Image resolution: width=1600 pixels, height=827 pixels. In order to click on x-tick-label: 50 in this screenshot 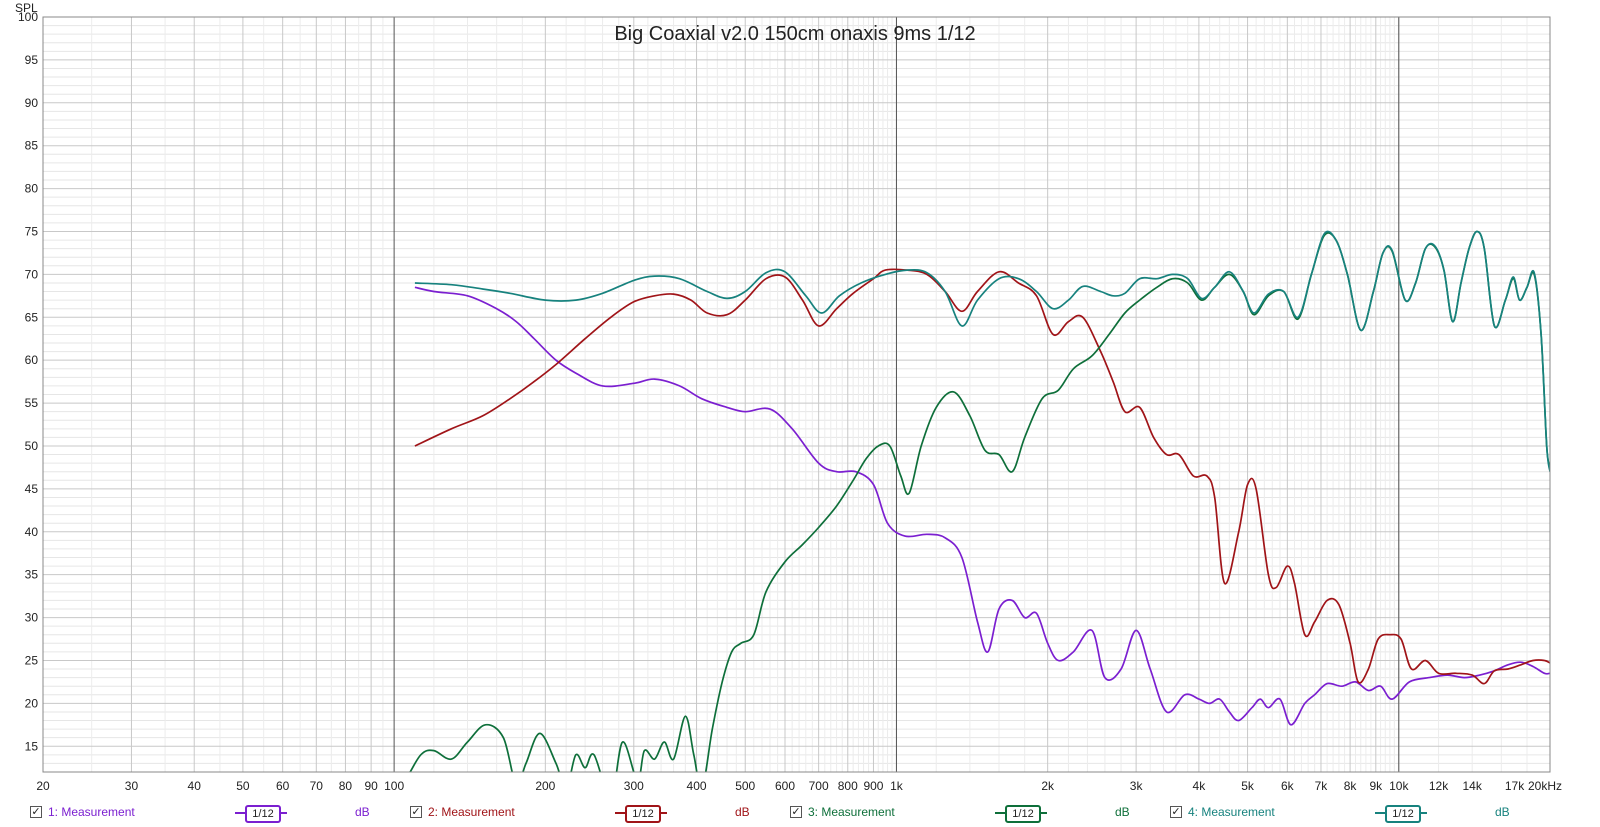, I will do `click(243, 786)`.